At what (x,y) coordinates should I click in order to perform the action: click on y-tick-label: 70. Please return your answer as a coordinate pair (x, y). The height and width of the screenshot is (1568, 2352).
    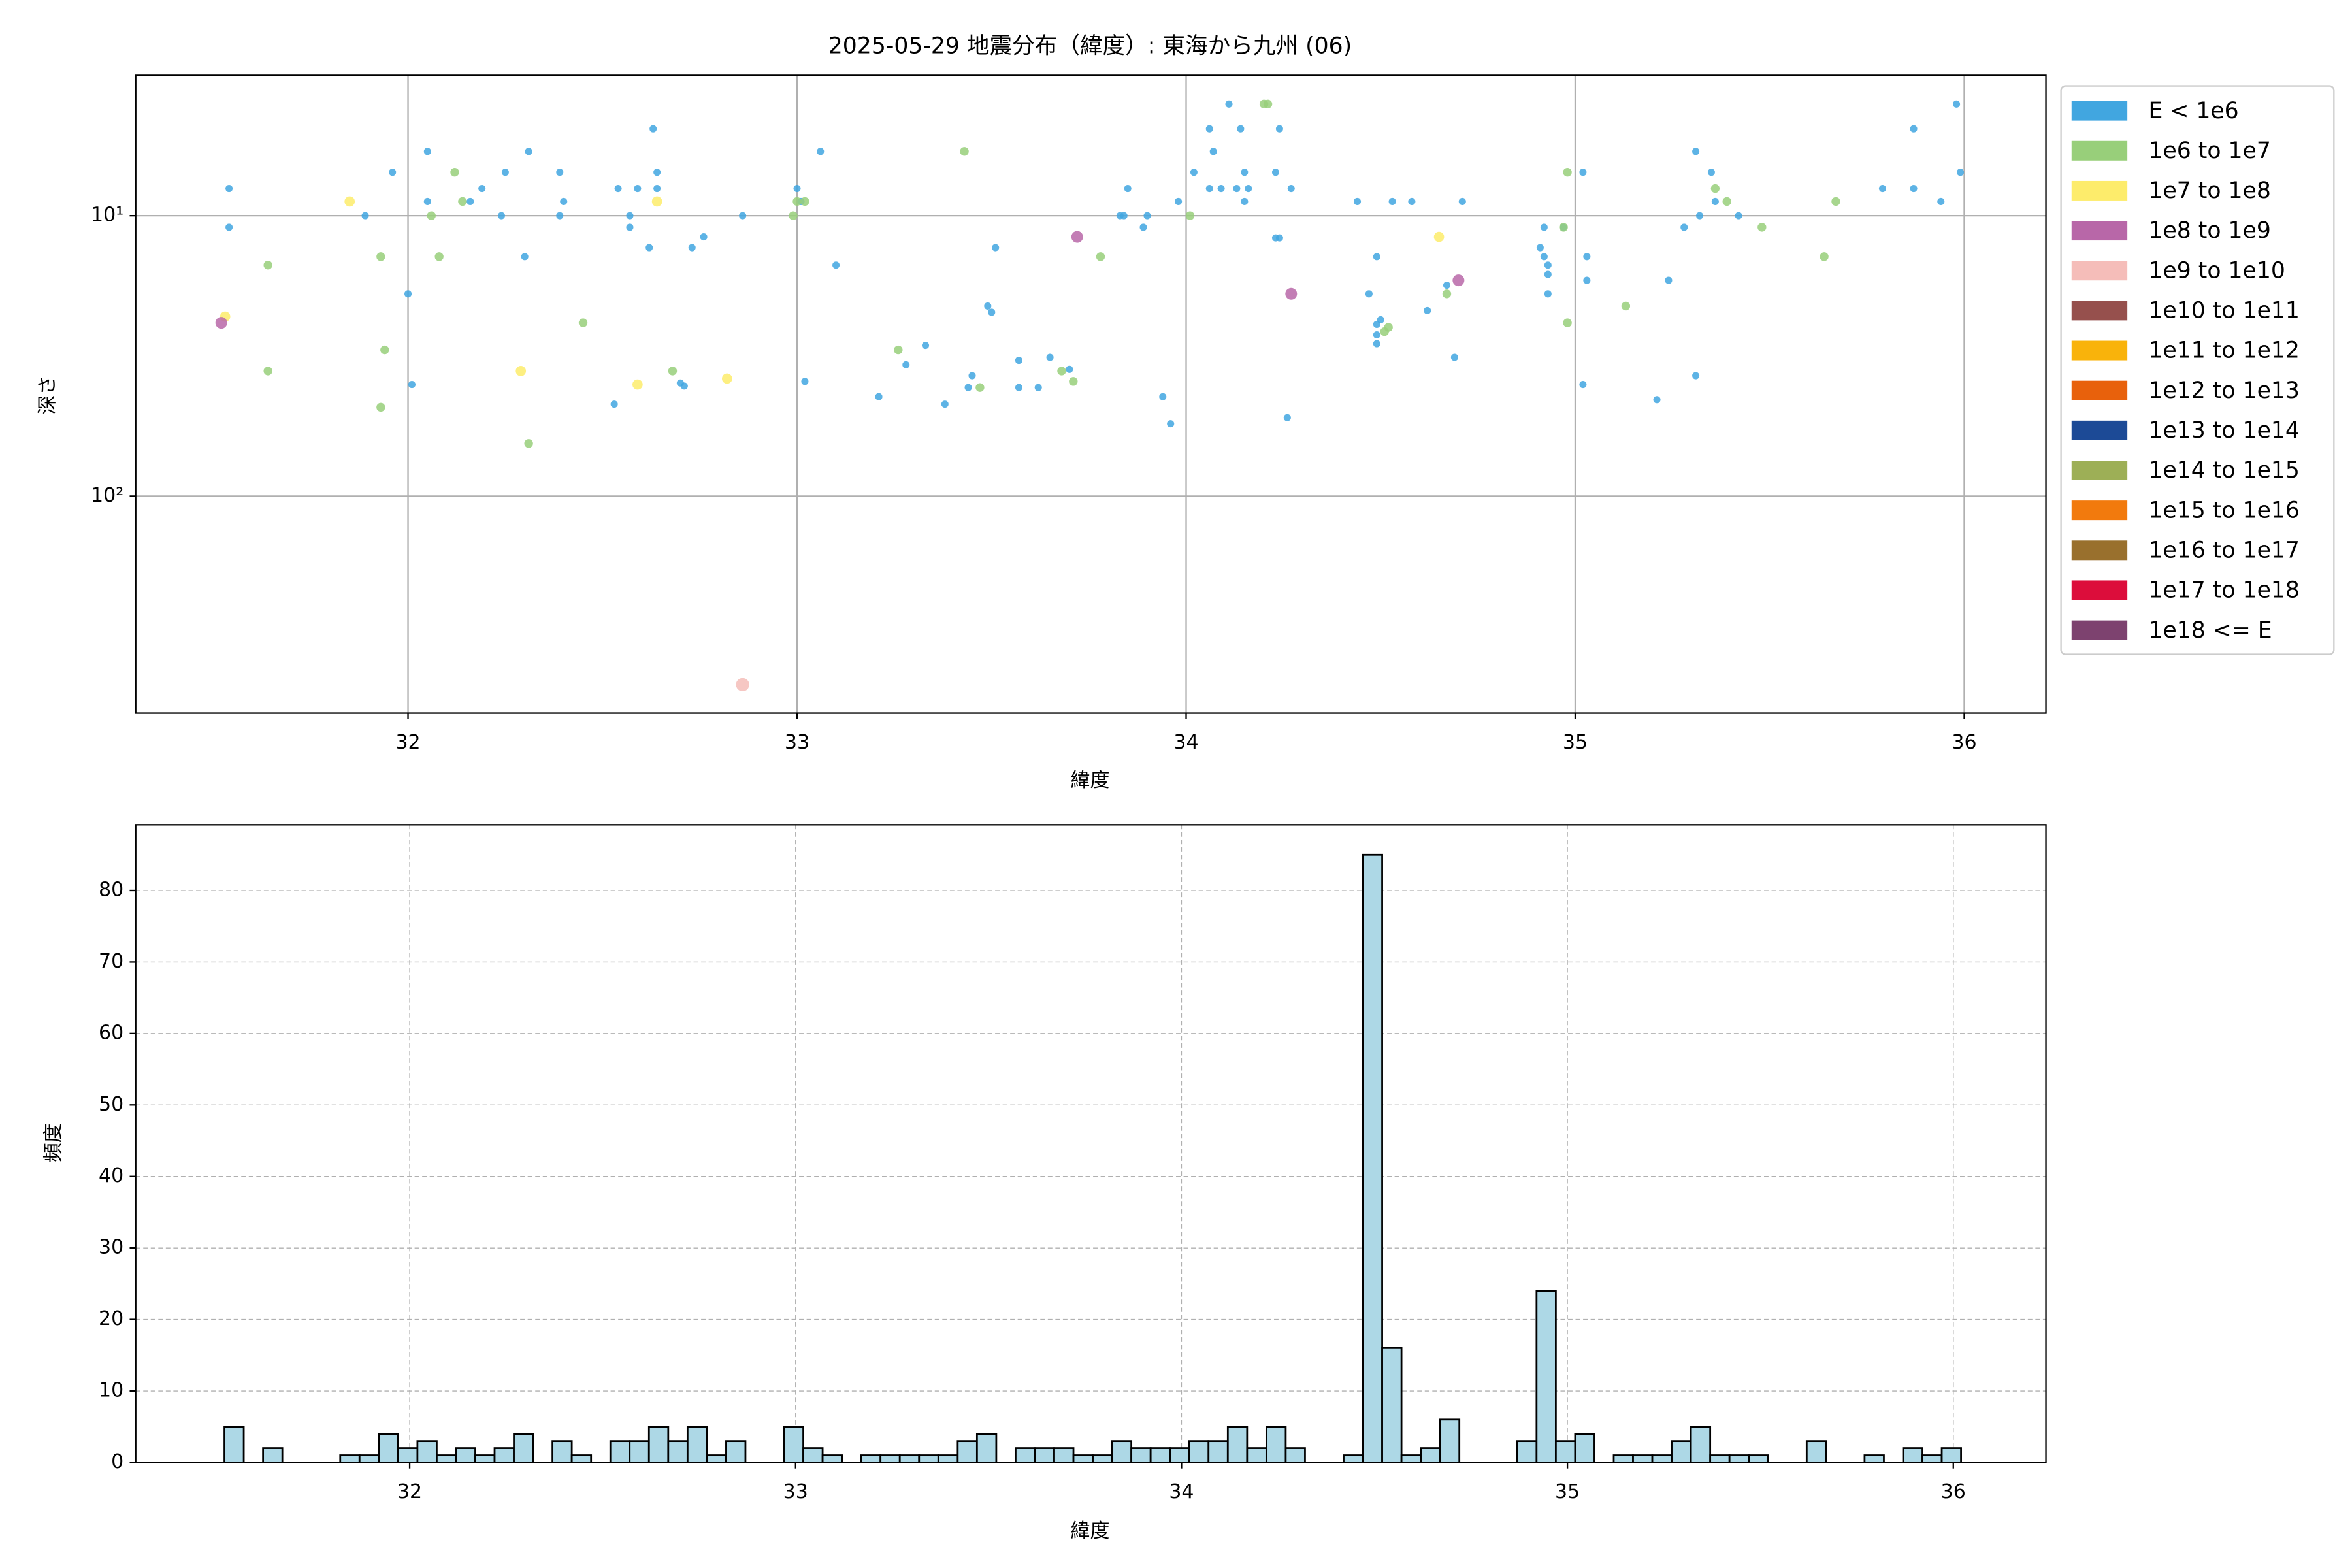
    Looking at the image, I should click on (111, 961).